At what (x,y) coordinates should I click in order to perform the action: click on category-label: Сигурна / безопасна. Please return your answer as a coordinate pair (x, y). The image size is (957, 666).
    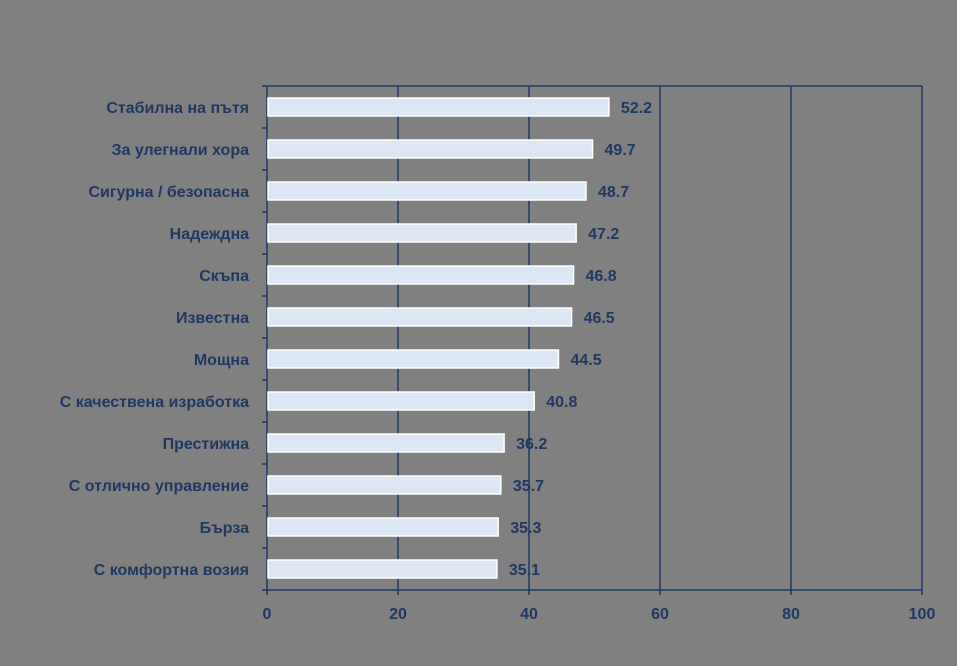
    Looking at the image, I should click on (168, 192).